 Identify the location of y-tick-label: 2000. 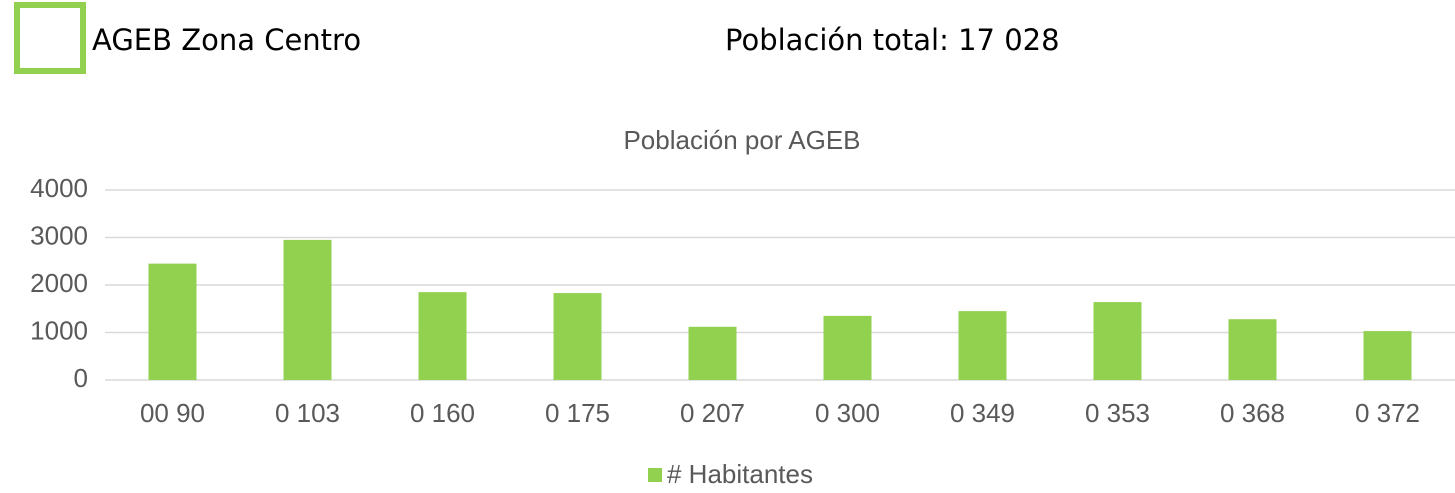
(59, 283).